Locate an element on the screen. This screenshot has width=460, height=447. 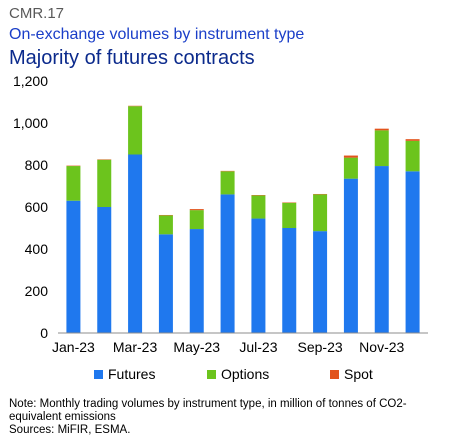
chart-legend: Futures Options Spot is located at coordinates (230, 376).